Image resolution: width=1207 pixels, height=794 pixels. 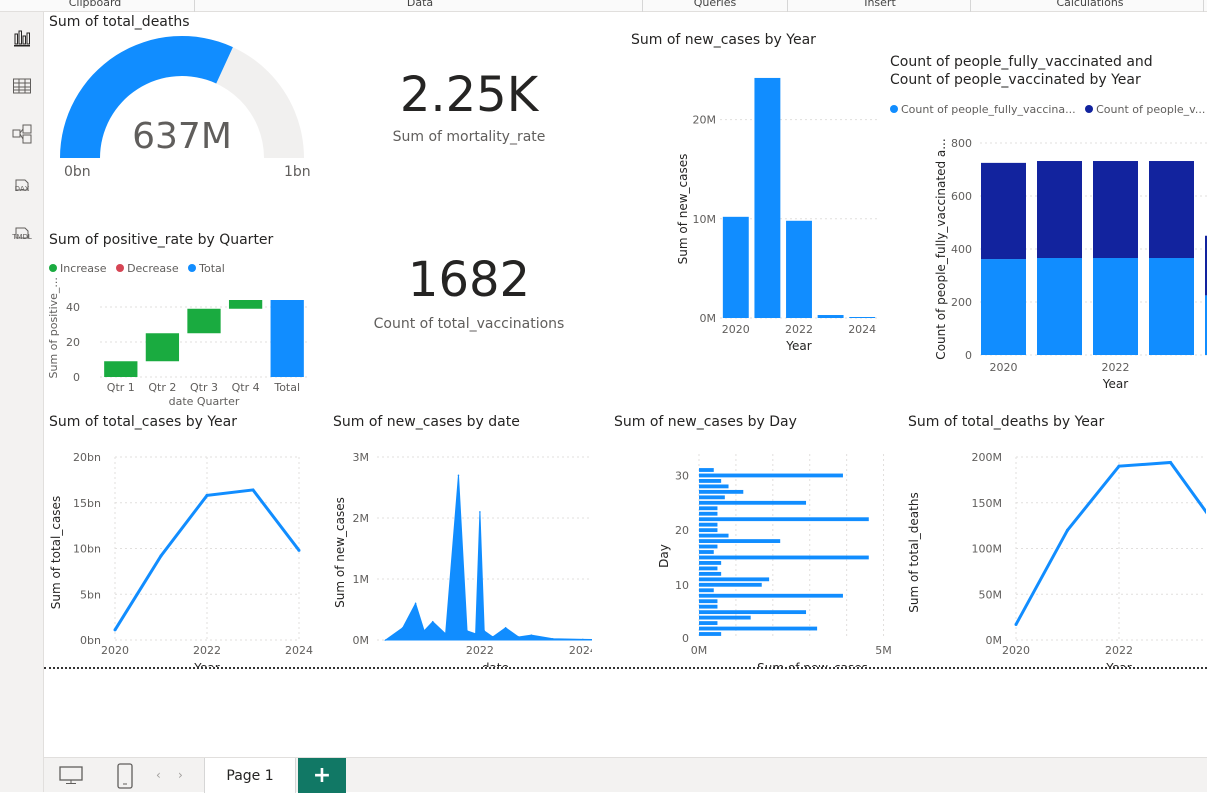 What do you see at coordinates (469, 280) in the screenshot?
I see `card-vaccinations-value: 1682` at bounding box center [469, 280].